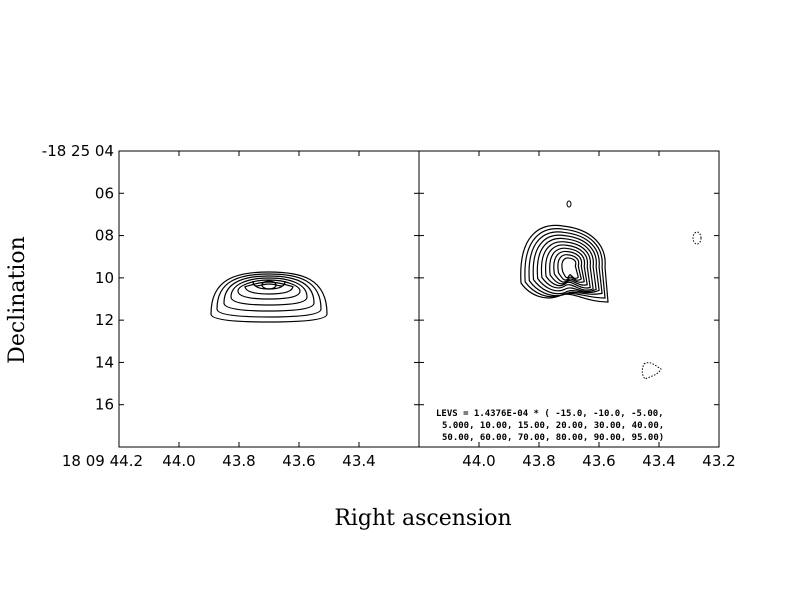  Describe the element at coordinates (78, 151) in the screenshot. I see `y-tick-label: -18 25 04` at that location.